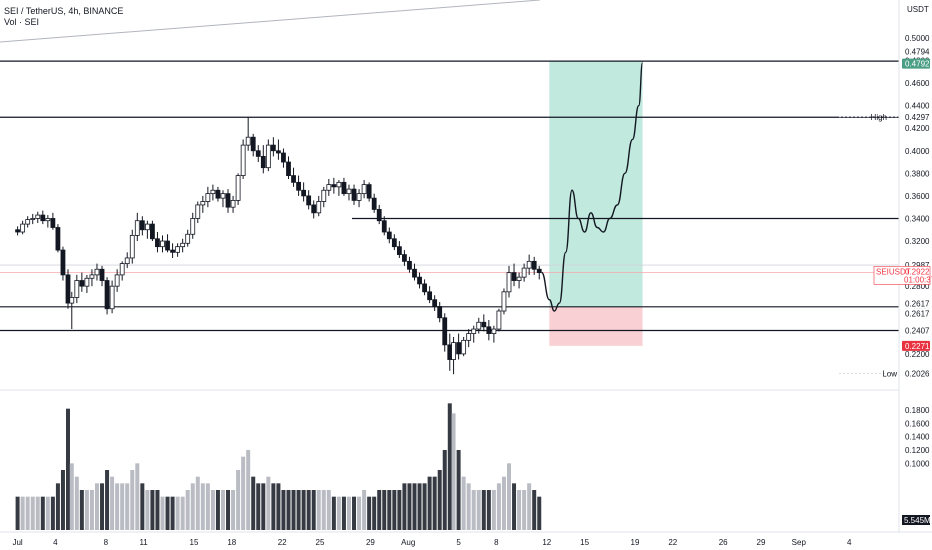  Describe the element at coordinates (22, 22) in the screenshot. I see `volume-header: Vol · SEI` at that location.